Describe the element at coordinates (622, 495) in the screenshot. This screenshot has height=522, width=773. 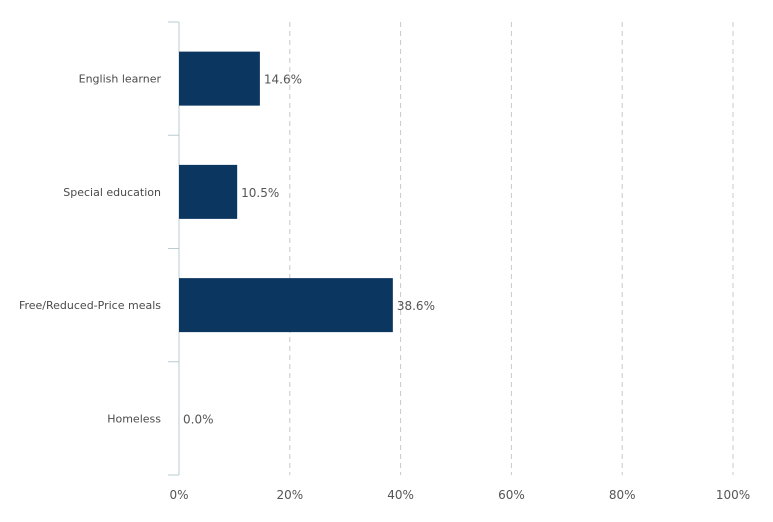
I see `x-tick-label: 80%` at that location.